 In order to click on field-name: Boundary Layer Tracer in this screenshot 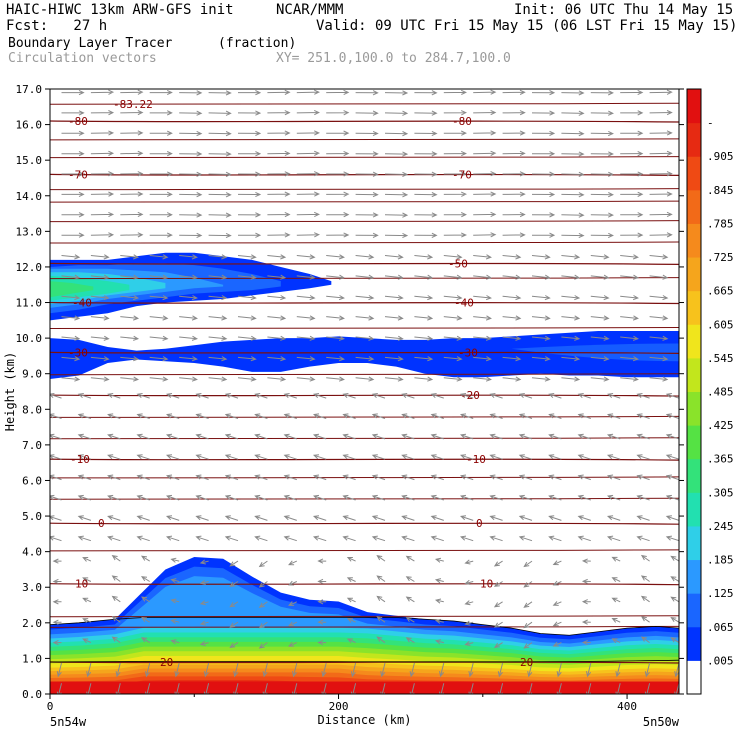, I will do `click(90, 43)`.